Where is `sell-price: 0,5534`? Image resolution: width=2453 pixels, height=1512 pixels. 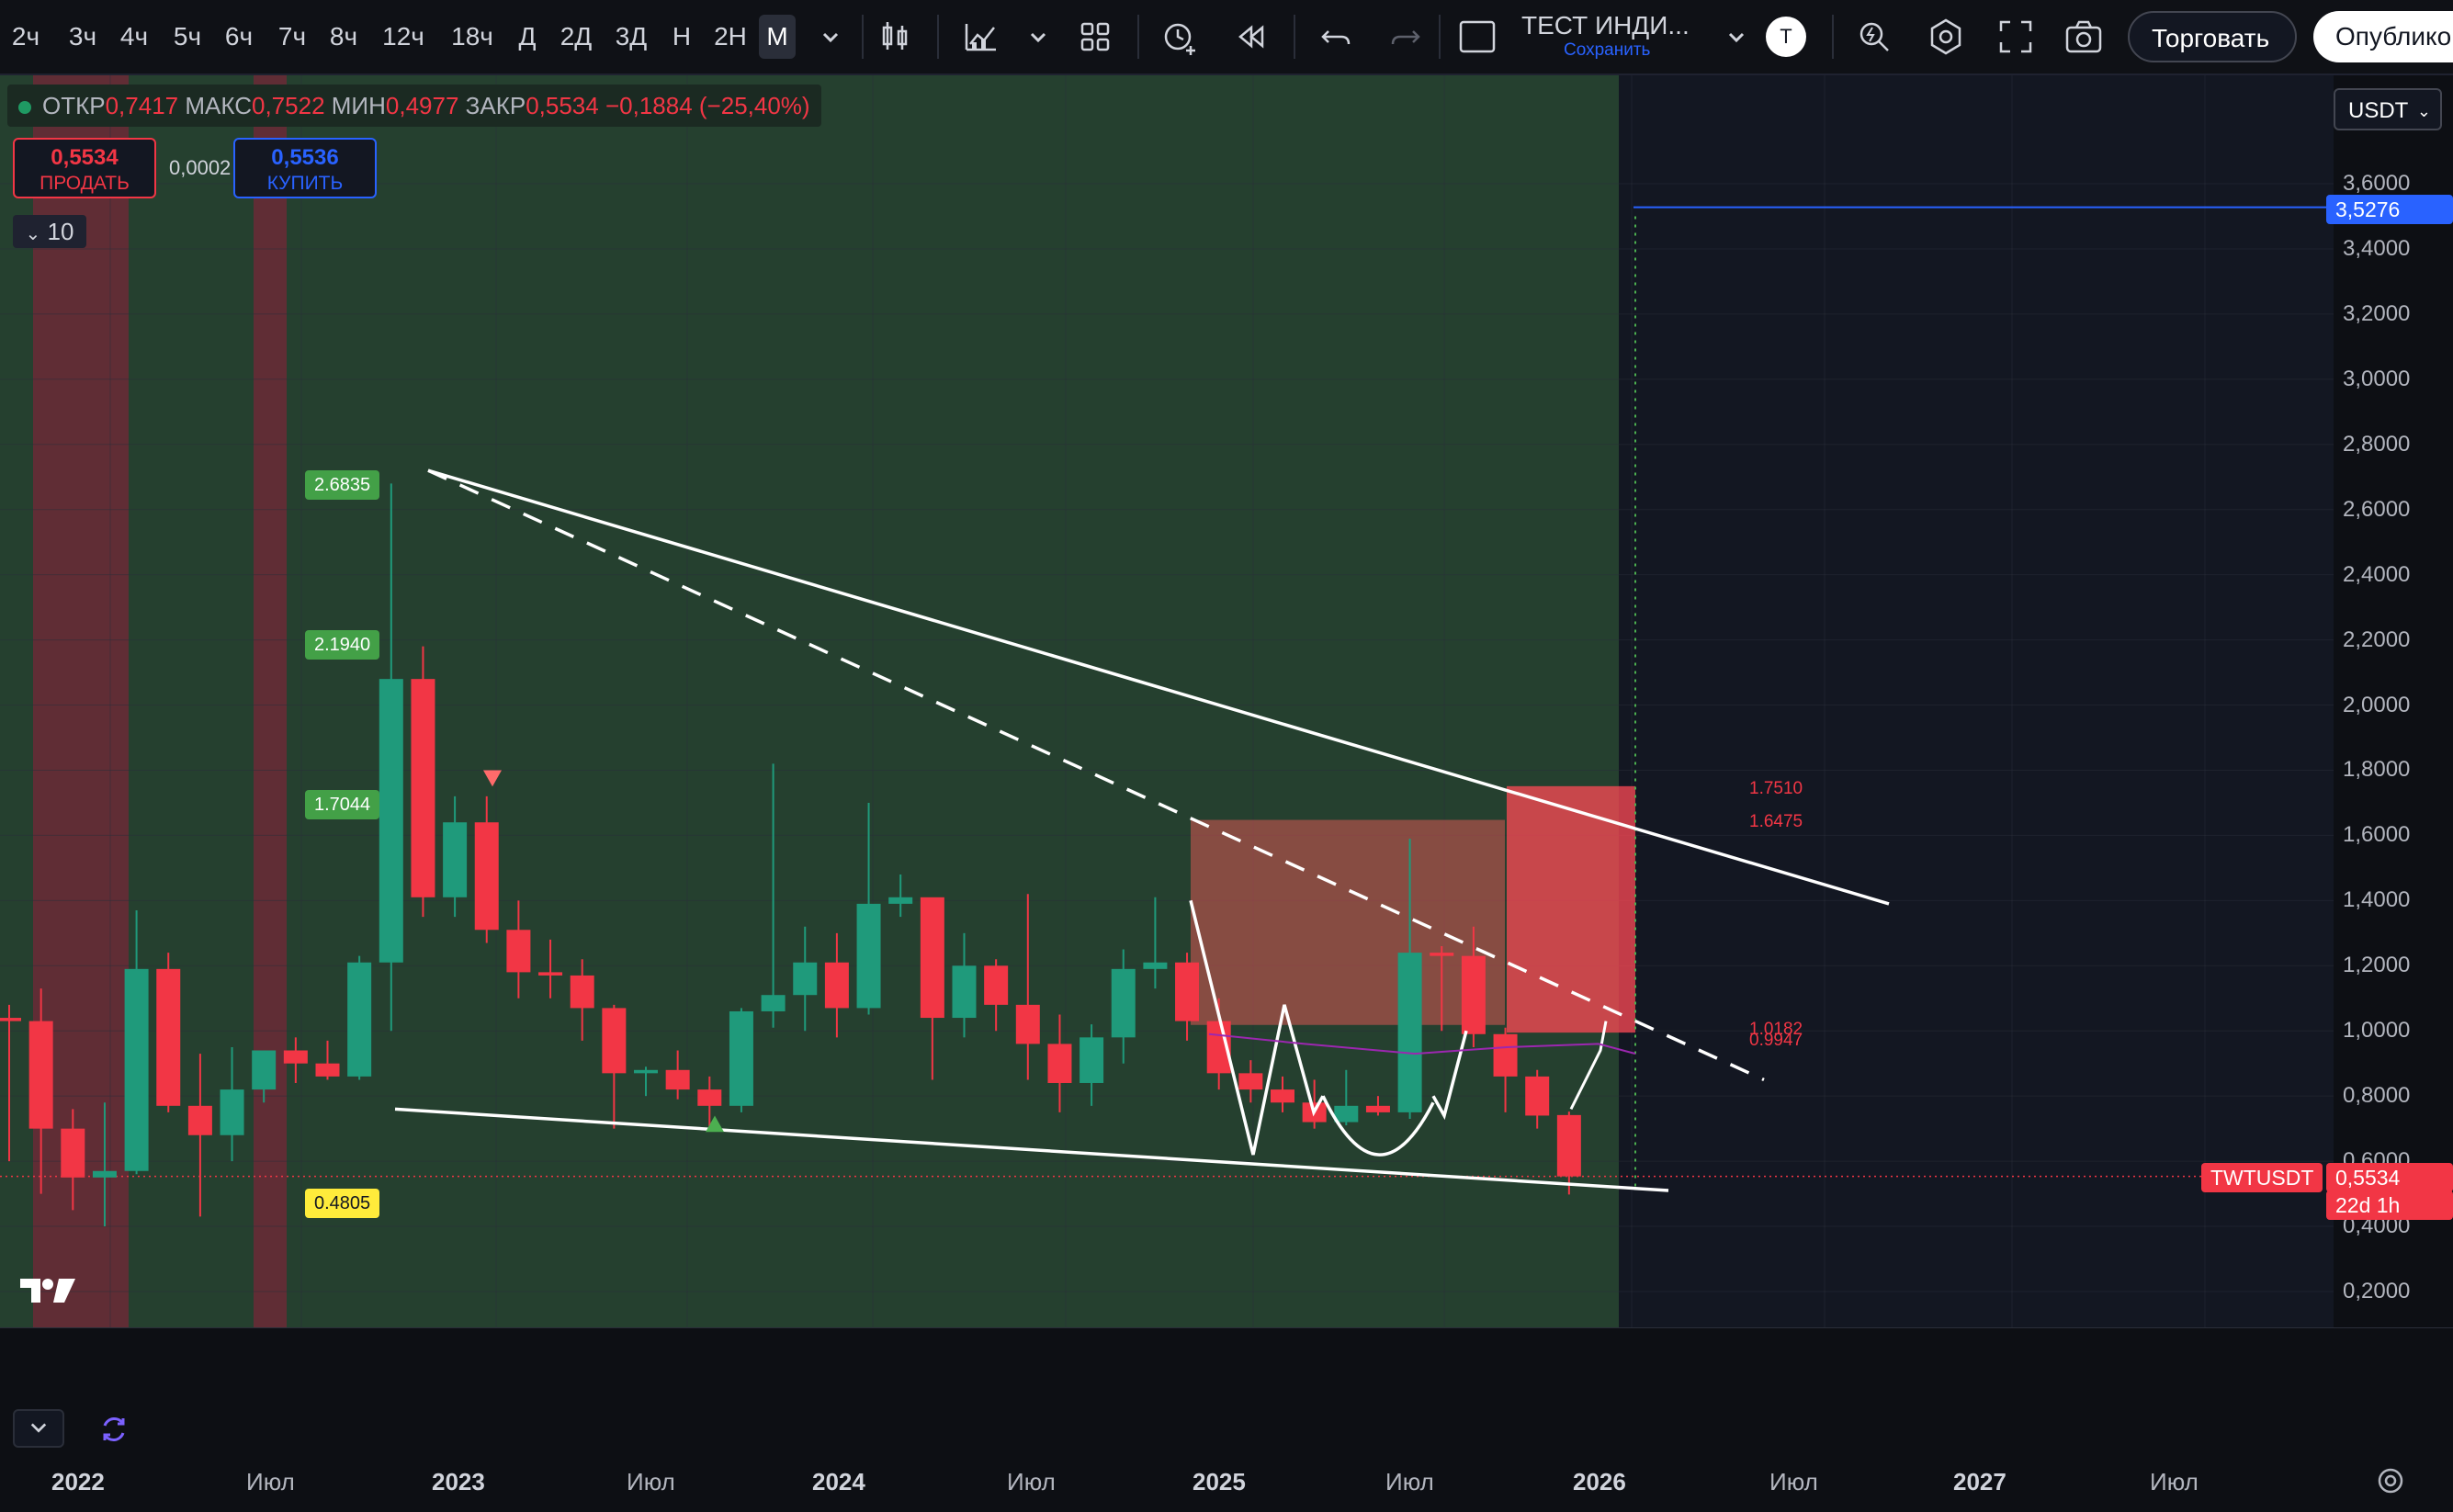
sell-price: 0,5534 is located at coordinates (85, 157).